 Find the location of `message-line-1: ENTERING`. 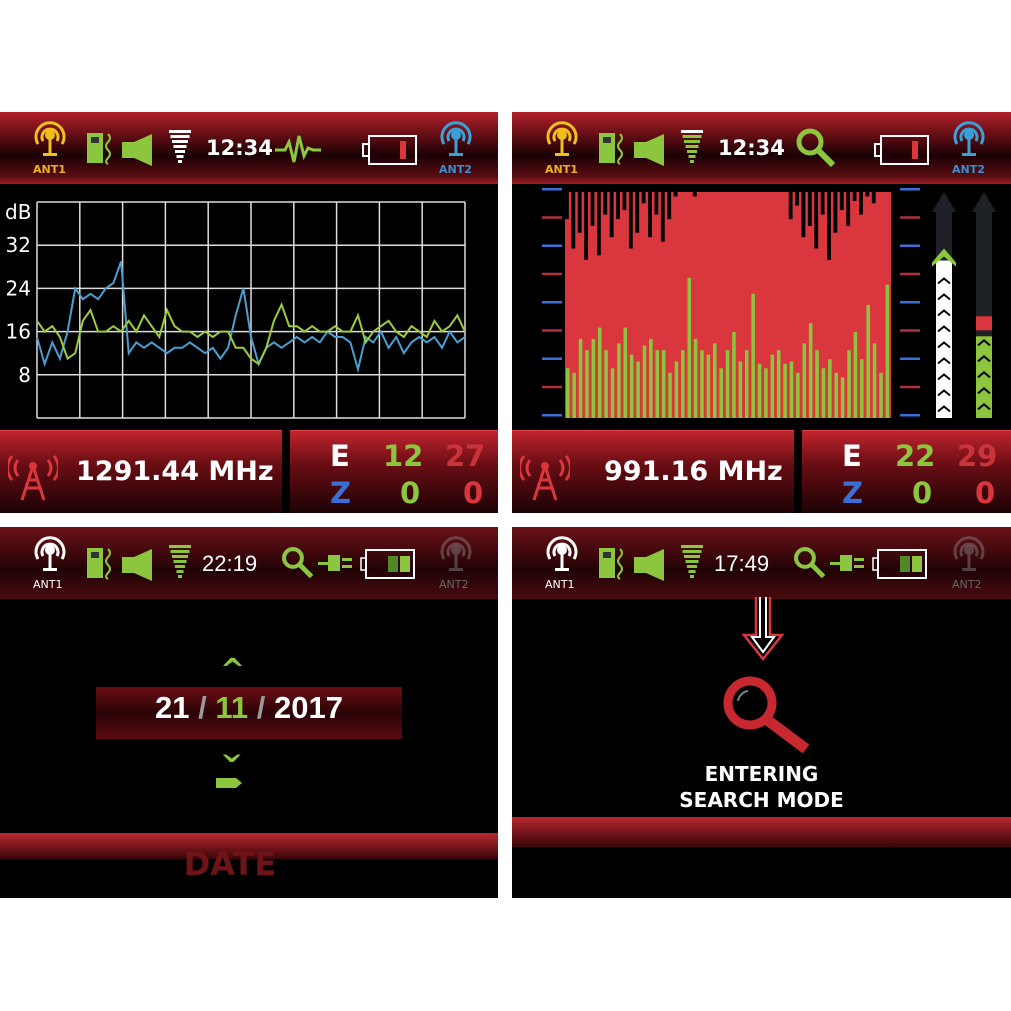

message-line-1: ENTERING is located at coordinates (761, 774).